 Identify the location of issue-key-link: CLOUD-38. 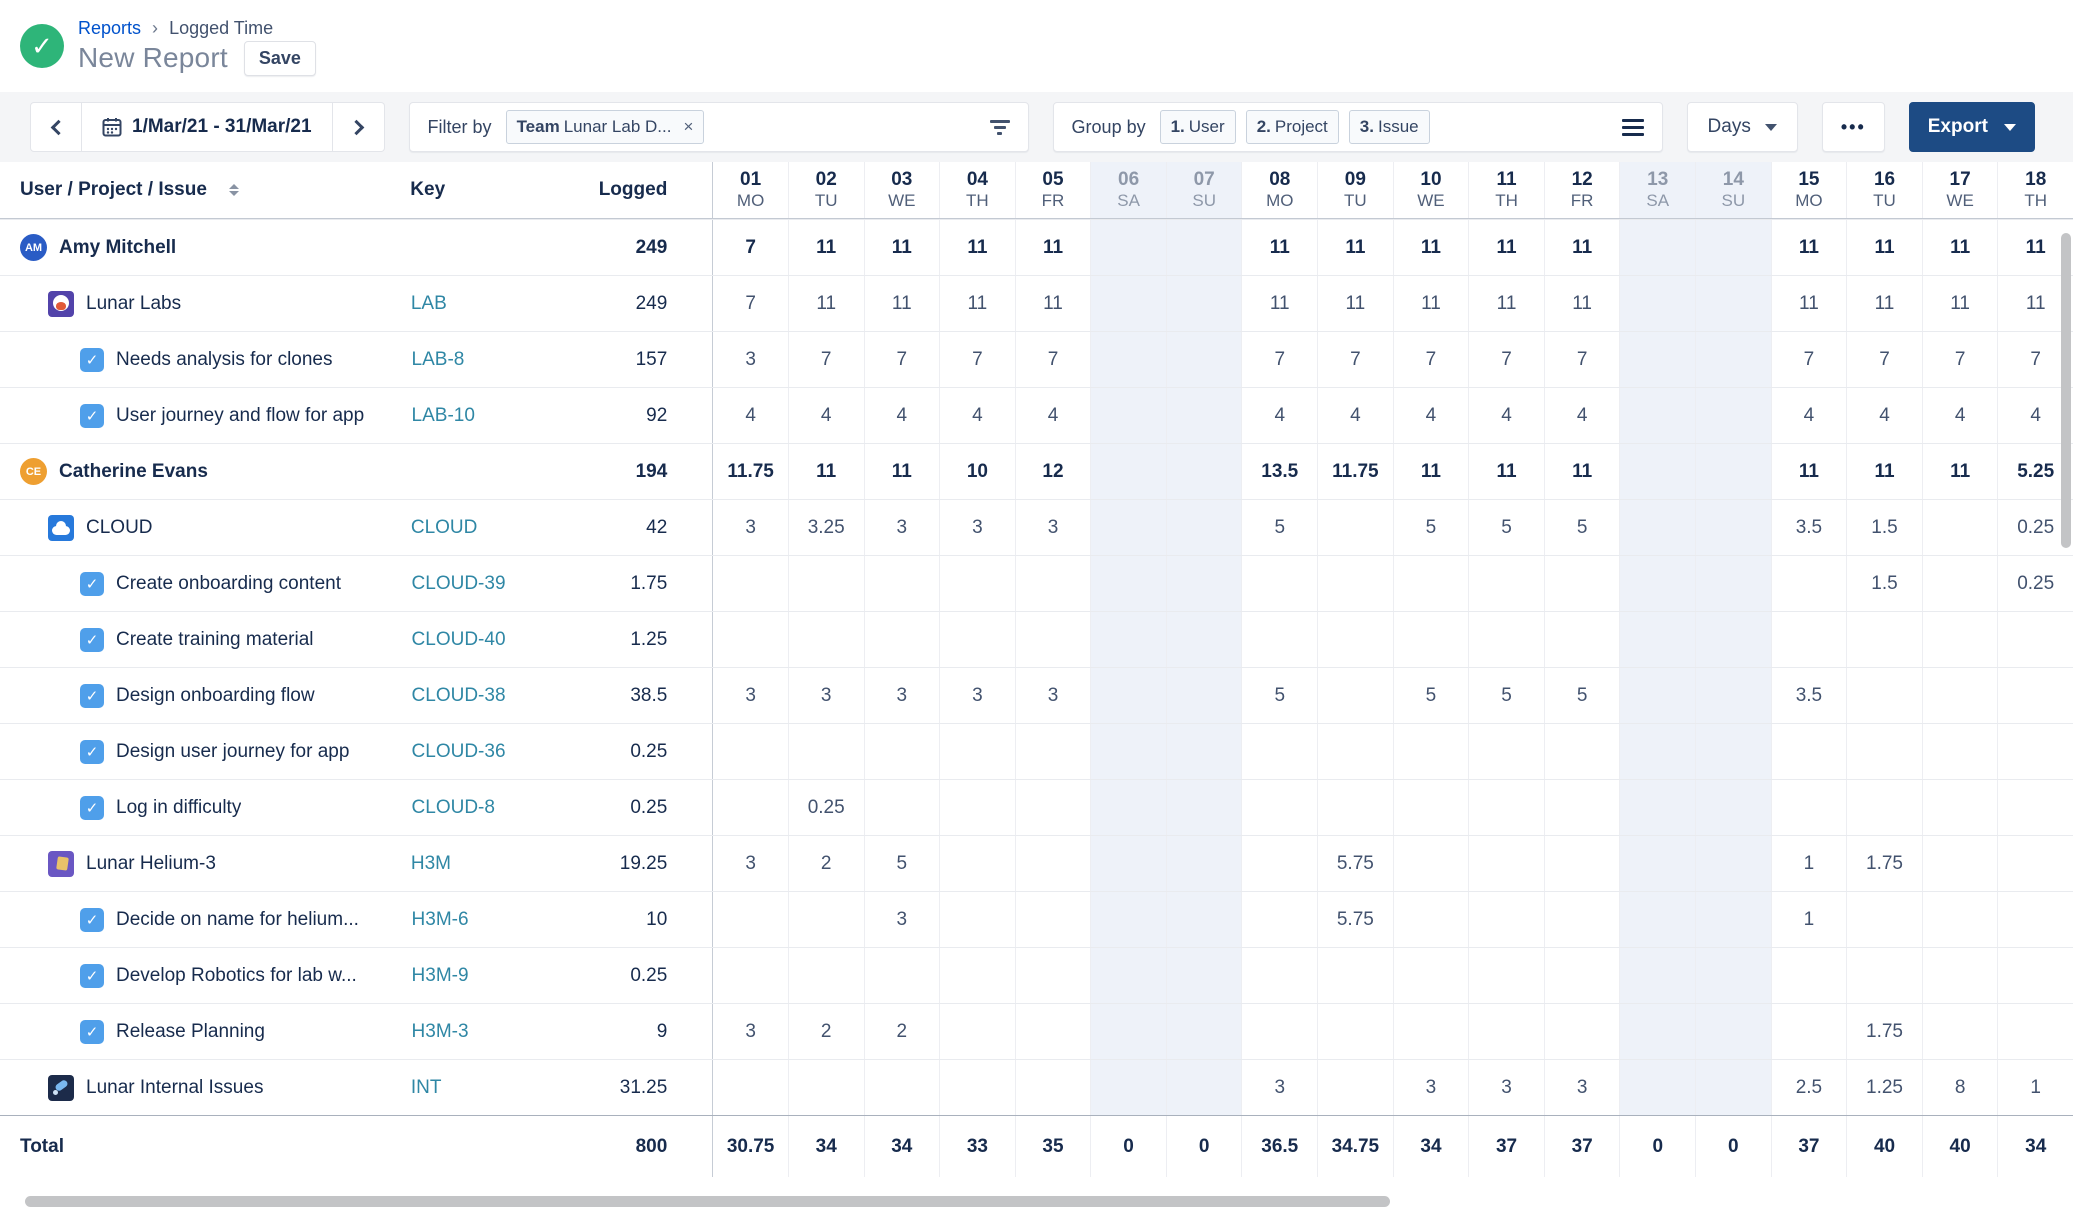
(458, 695).